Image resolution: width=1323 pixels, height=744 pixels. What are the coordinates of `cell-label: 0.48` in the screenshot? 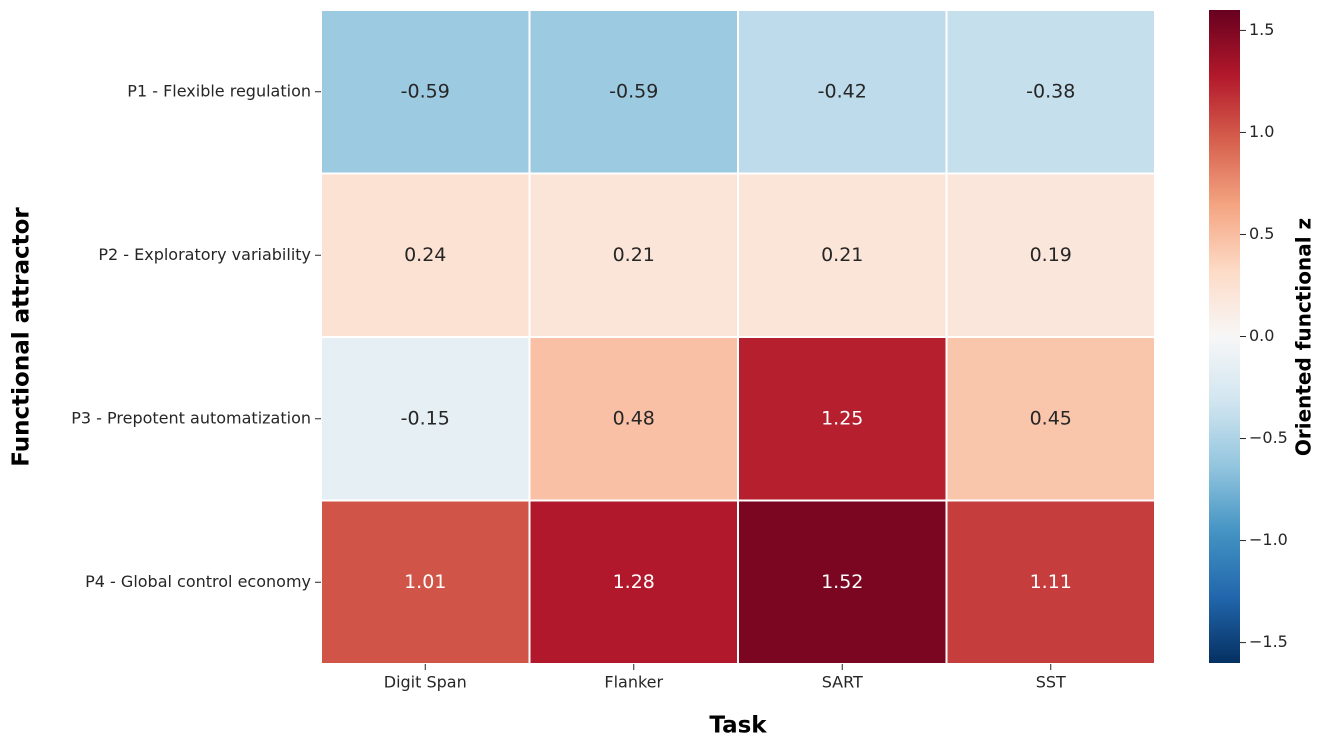 It's located at (634, 418).